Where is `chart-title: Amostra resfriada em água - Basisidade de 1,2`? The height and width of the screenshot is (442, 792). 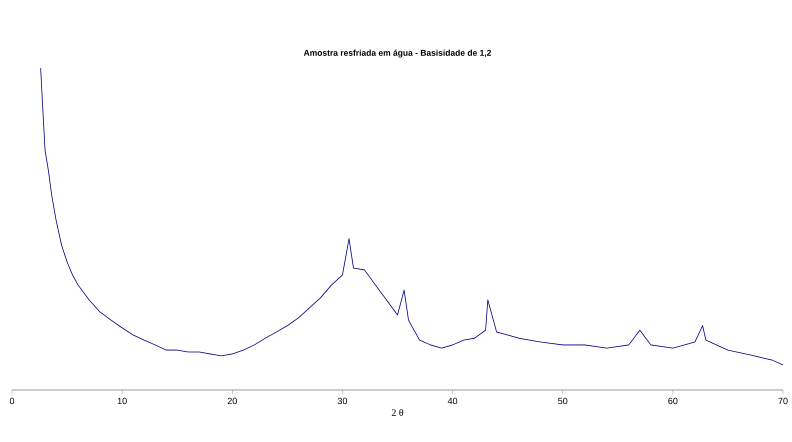
chart-title: Amostra resfriada em água - Basisidade de 1,2 is located at coordinates (398, 54).